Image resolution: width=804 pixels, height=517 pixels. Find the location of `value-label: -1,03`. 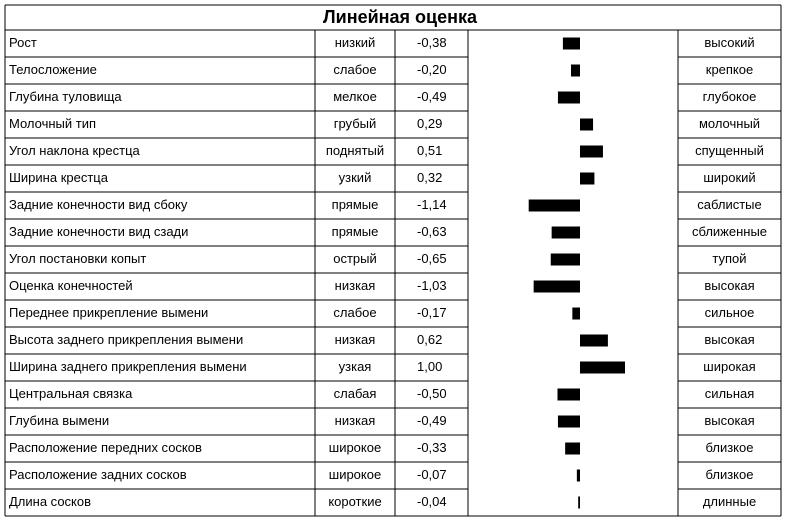

value-label: -1,03 is located at coordinates (432, 285).